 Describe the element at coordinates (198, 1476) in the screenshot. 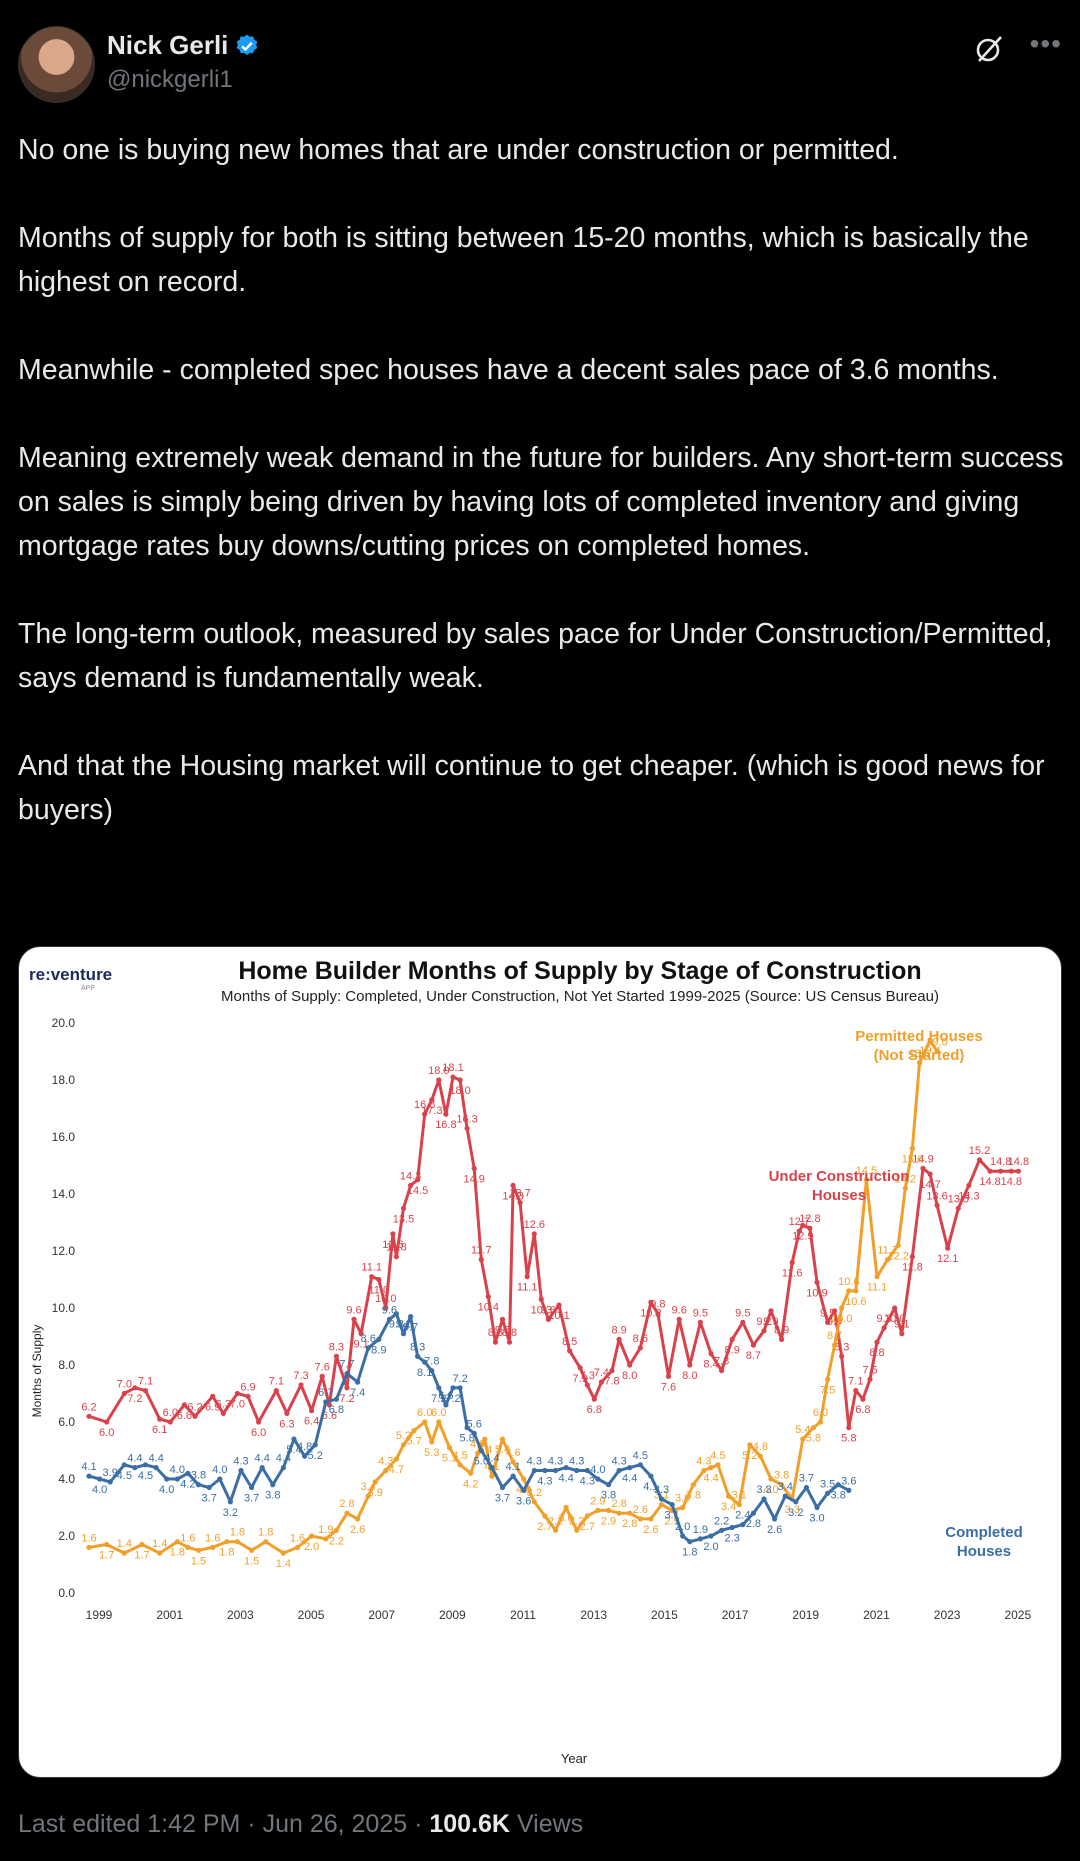

I see `data-label: 3.8` at that location.